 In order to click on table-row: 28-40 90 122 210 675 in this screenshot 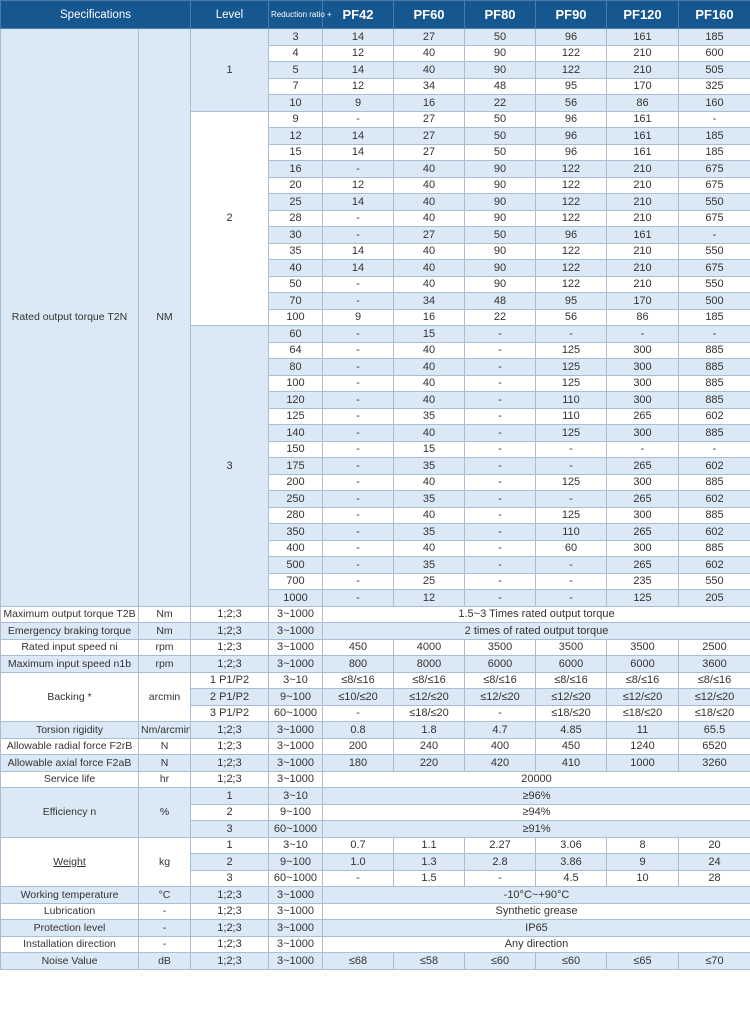, I will do `click(375, 218)`.